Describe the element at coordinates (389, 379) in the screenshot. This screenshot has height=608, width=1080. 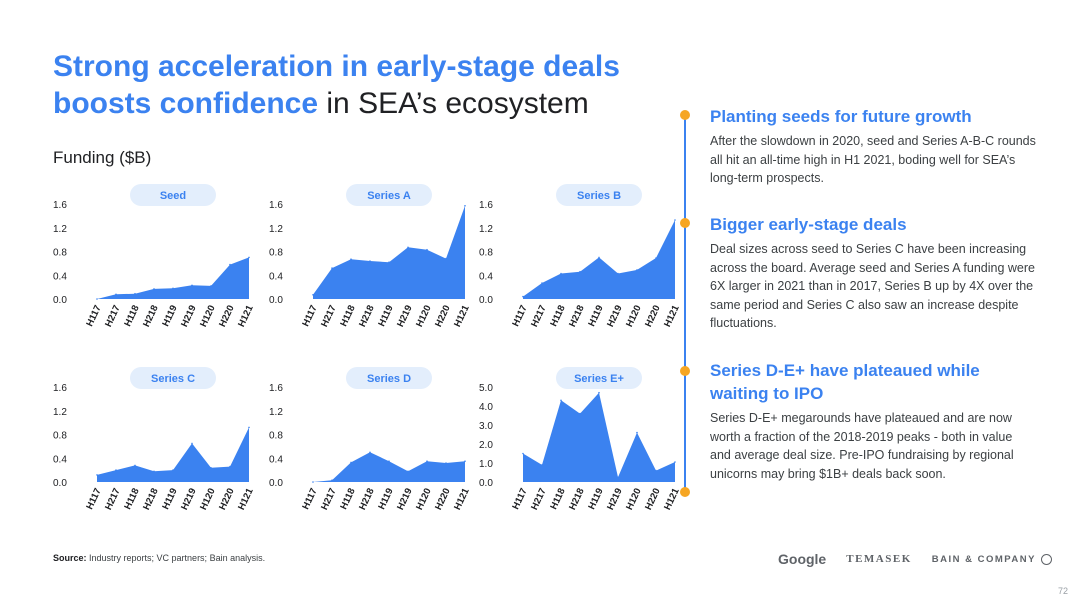
I see `panel-label: Series D` at that location.